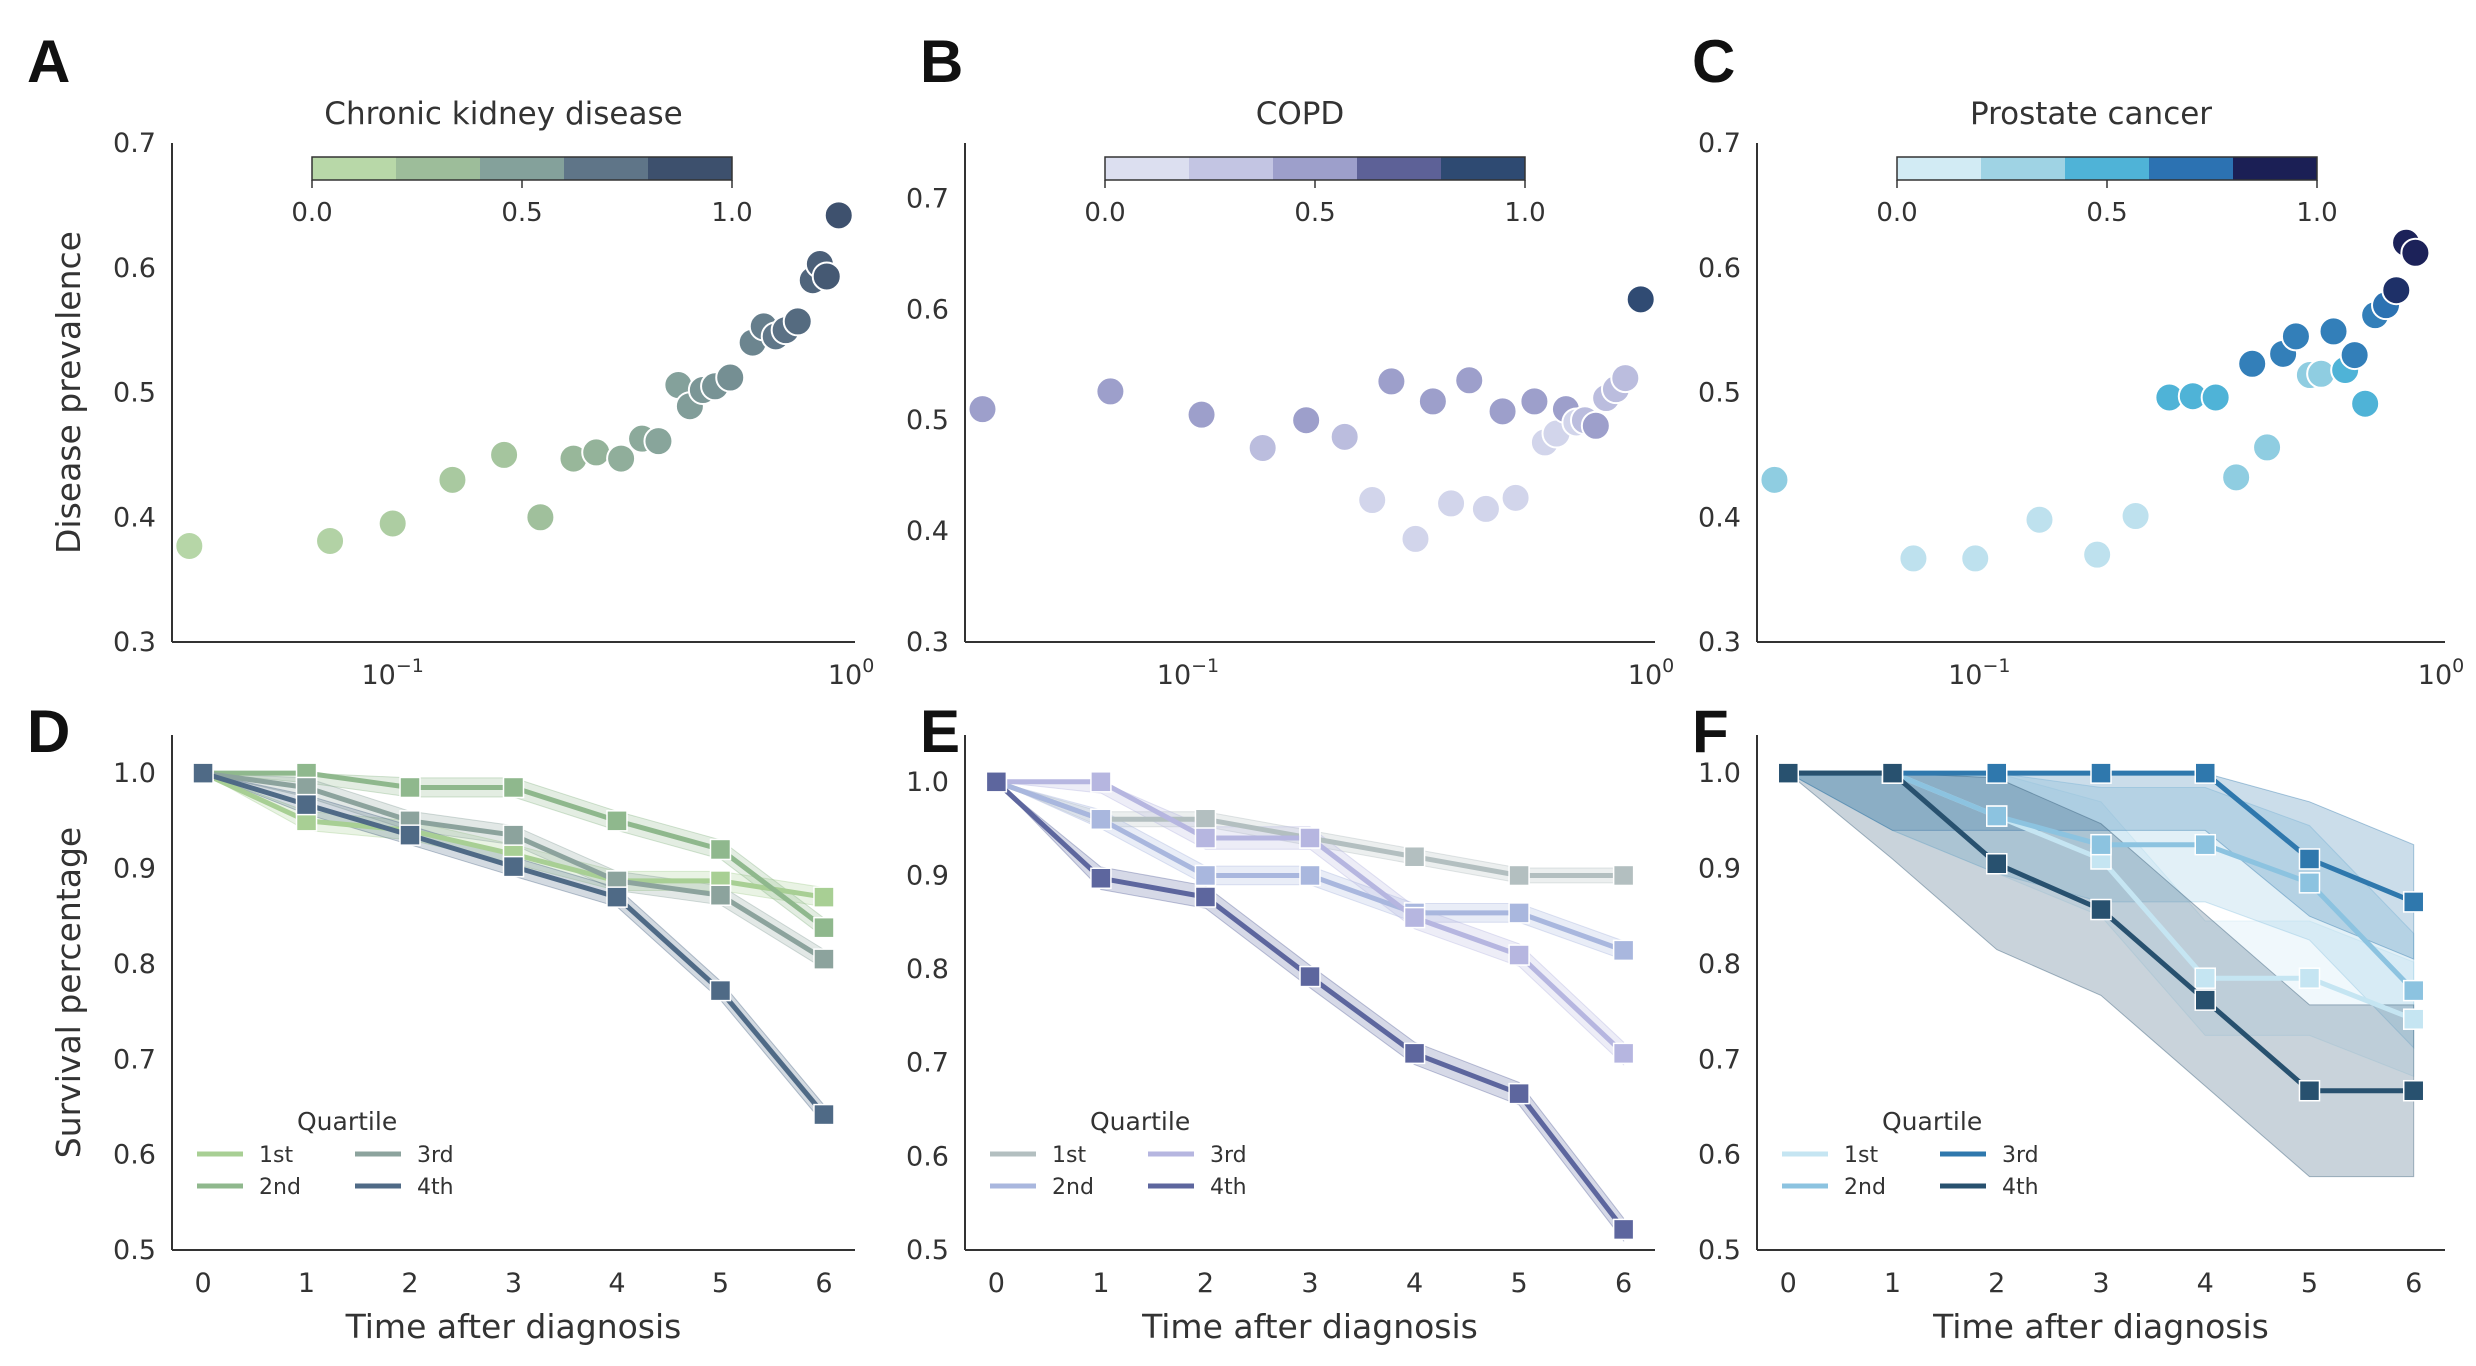  Describe the element at coordinates (48, 61) in the screenshot. I see `panel-label: A` at that location.